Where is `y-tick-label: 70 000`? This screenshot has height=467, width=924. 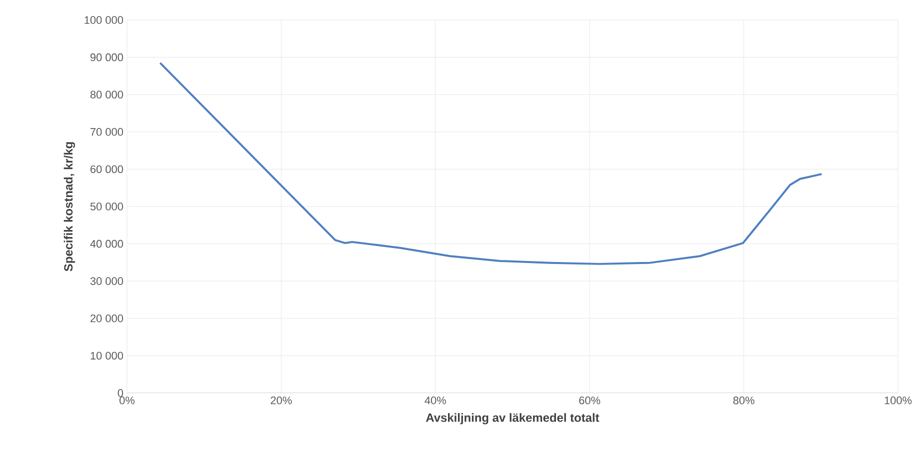 y-tick-label: 70 000 is located at coordinates (107, 132).